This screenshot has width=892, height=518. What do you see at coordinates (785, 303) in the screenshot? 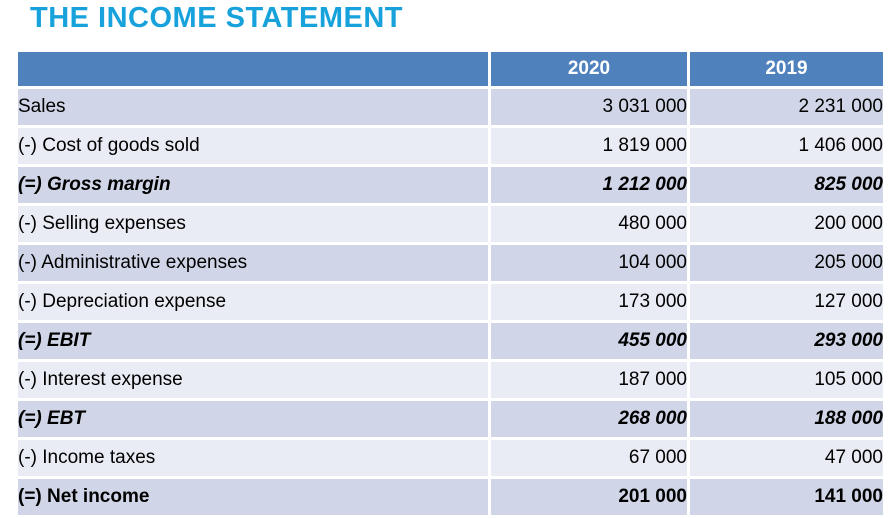
I see `value-2019: 127 000` at bounding box center [785, 303].